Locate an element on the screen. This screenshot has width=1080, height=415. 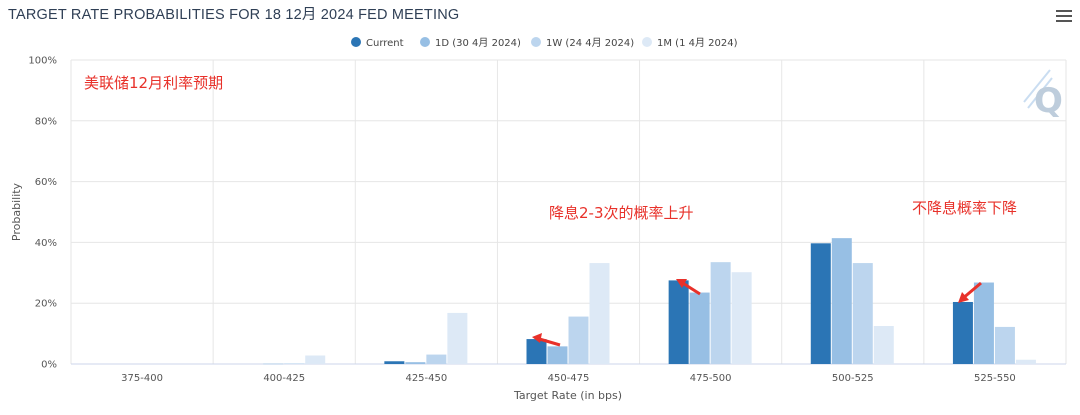
hamburger-menu-icon is located at coordinates (1064, 17).